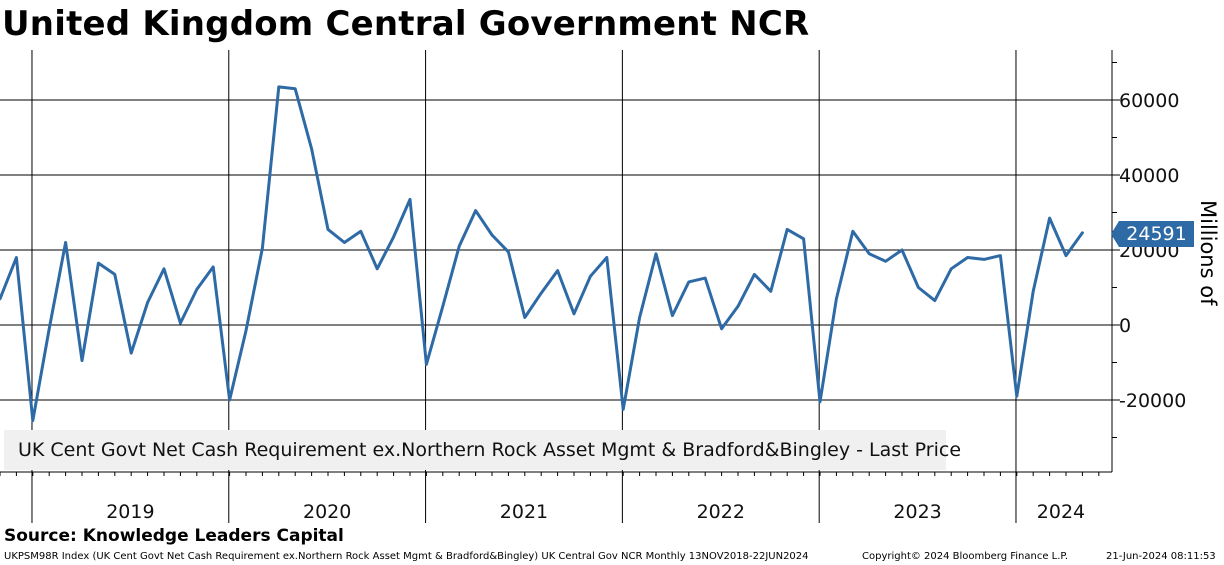  I want to click on year-label: 2021, so click(524, 512).